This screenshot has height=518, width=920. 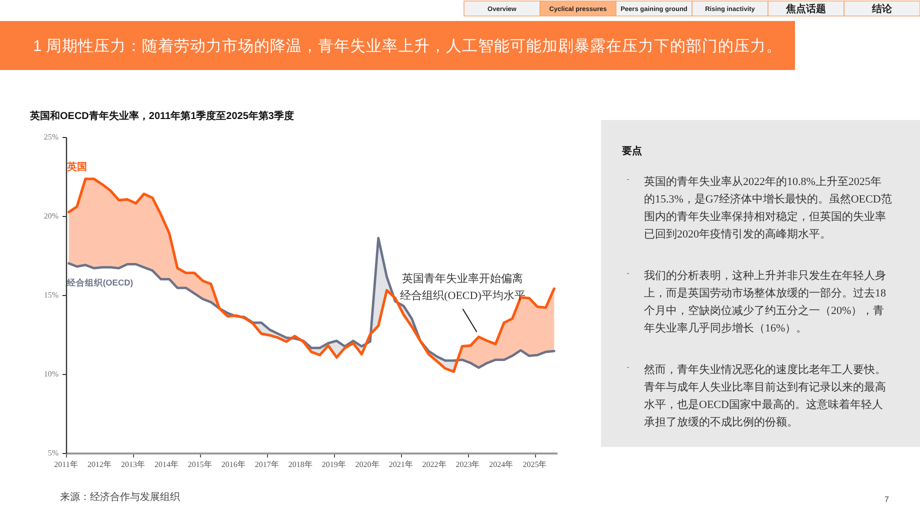 I want to click on x-tick-label: 2023年, so click(x=468, y=464).